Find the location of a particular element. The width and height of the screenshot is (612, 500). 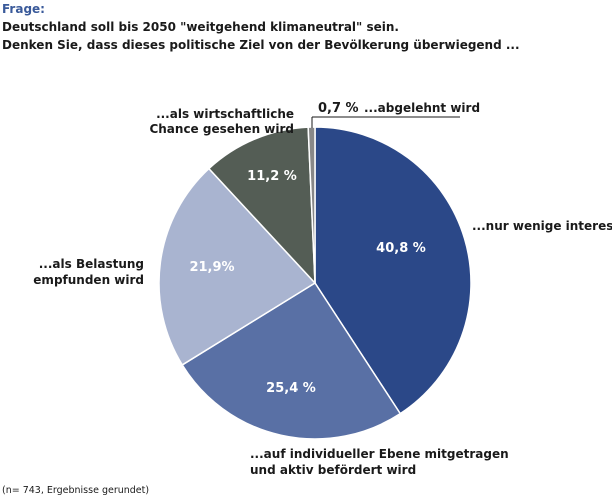

slice-label-individuell-2: und aktiv befördert wird is located at coordinates (333, 470).